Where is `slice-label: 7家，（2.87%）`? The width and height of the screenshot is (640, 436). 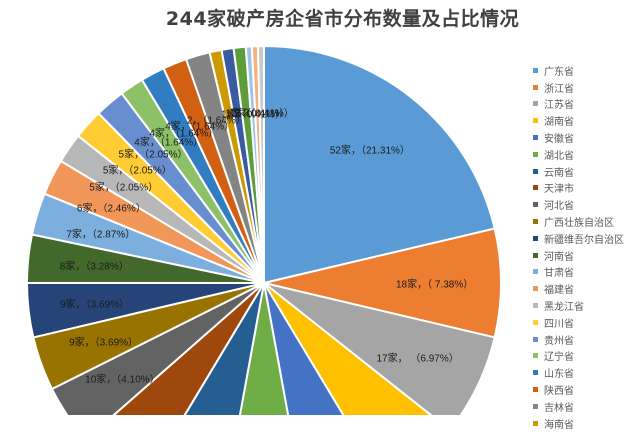 slice-label: 7家，（2.87%） is located at coordinates (101, 235).